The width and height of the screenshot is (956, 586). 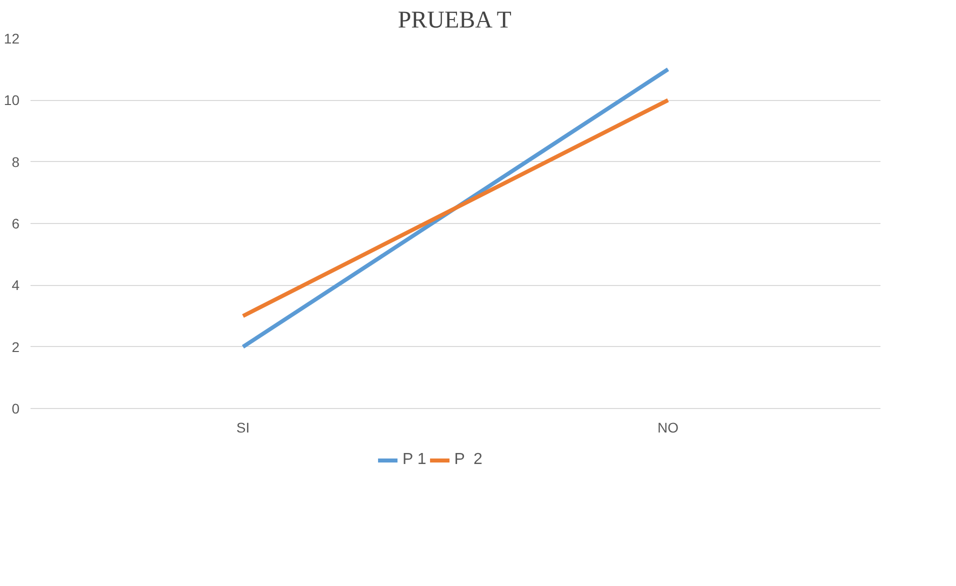 I want to click on y-tick-label: 2, so click(x=16, y=346).